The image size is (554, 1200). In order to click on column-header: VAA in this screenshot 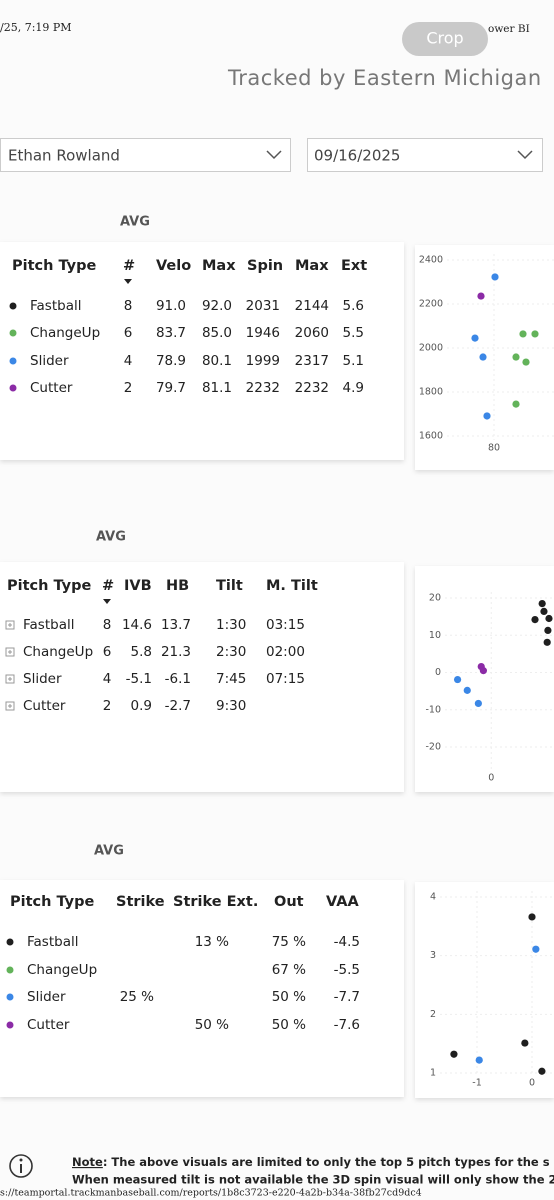, I will do `click(342, 902)`.